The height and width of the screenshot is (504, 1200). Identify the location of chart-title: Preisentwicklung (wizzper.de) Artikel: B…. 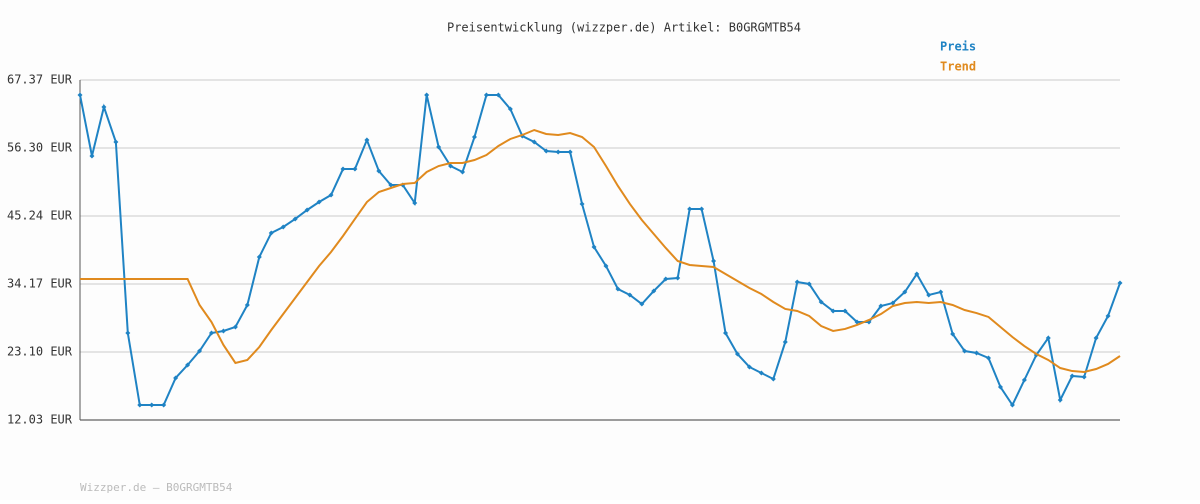
(624, 28).